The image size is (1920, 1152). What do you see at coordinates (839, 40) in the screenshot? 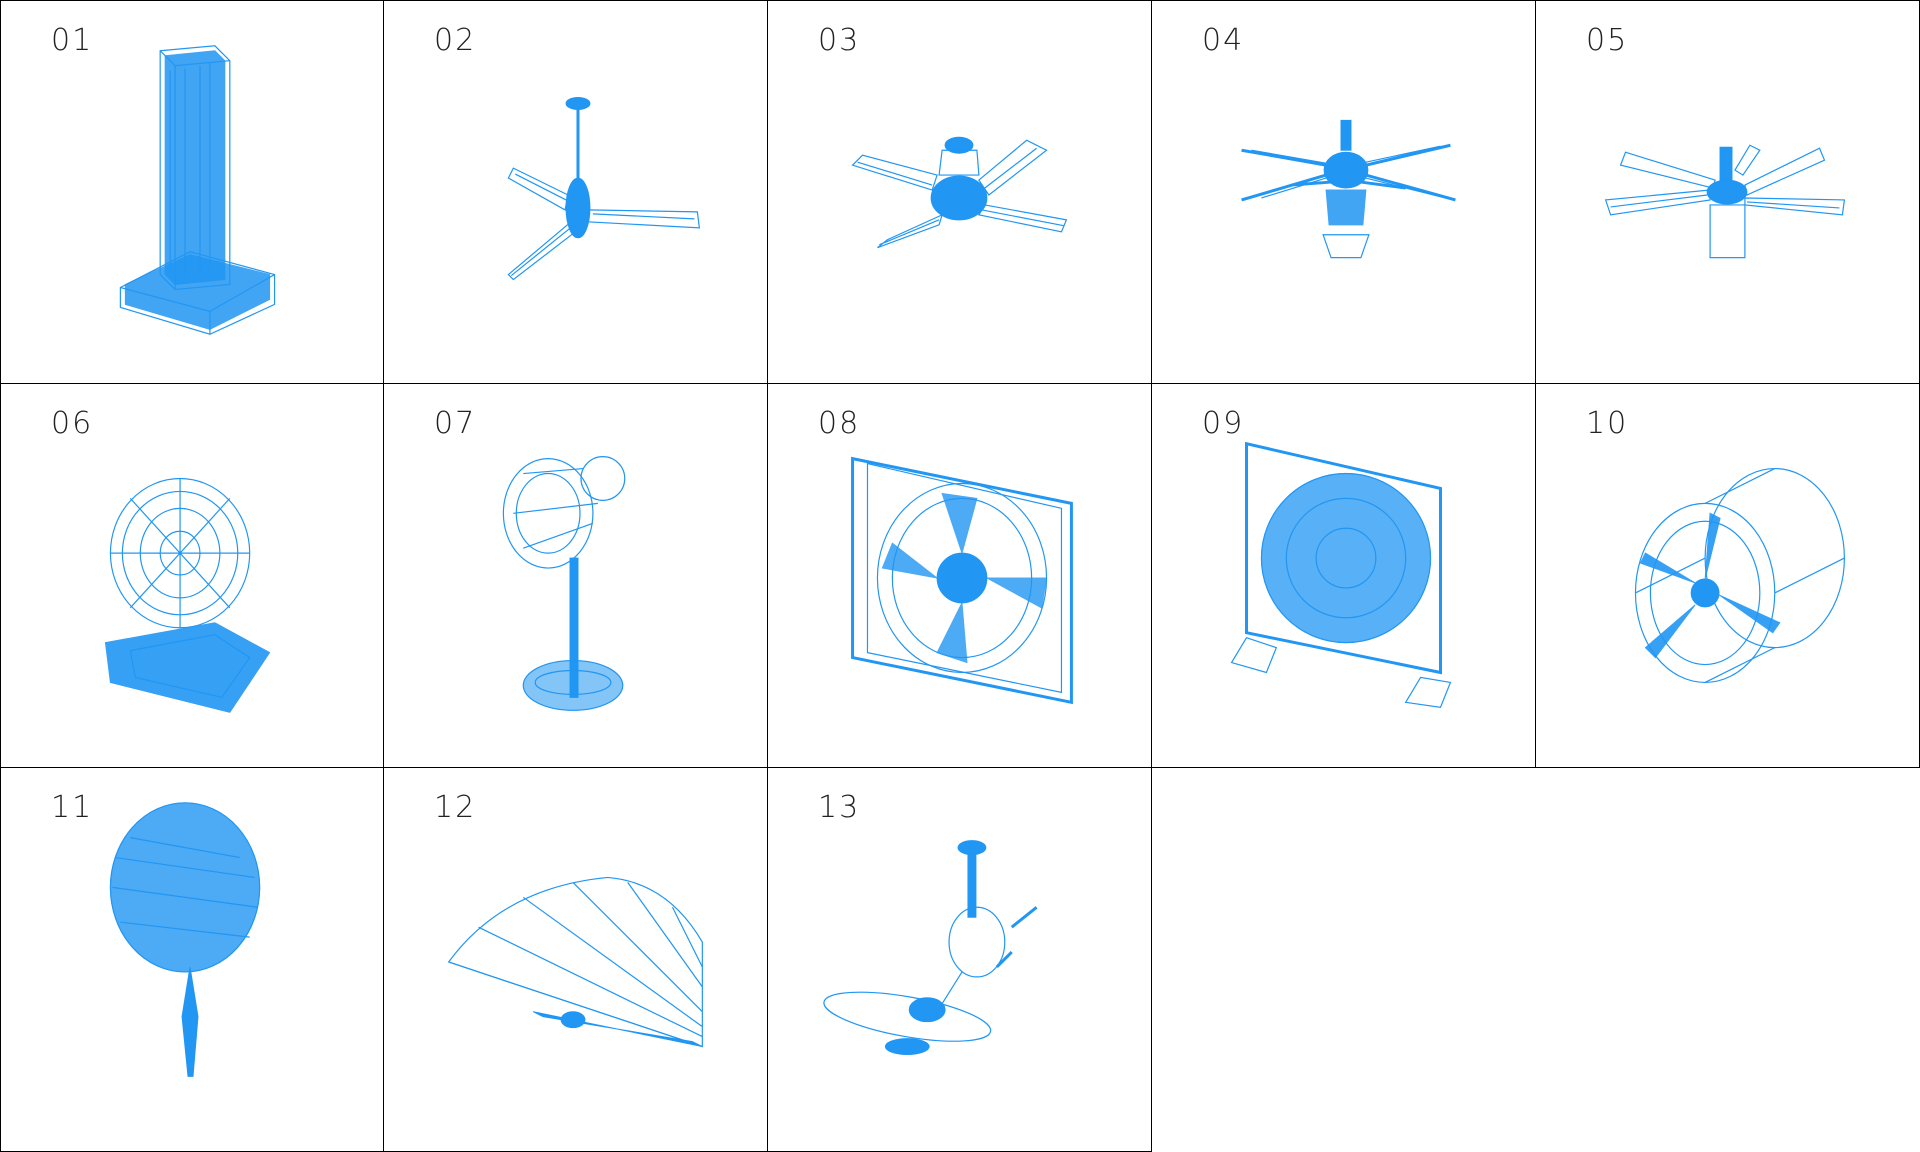
I see `cell-number: 03` at bounding box center [839, 40].